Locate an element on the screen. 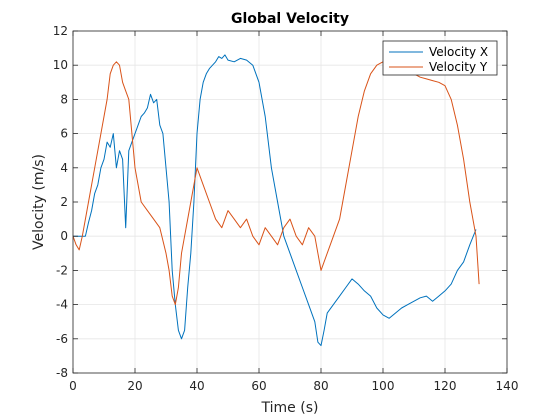  x-tick-label: 40 is located at coordinates (196, 386).